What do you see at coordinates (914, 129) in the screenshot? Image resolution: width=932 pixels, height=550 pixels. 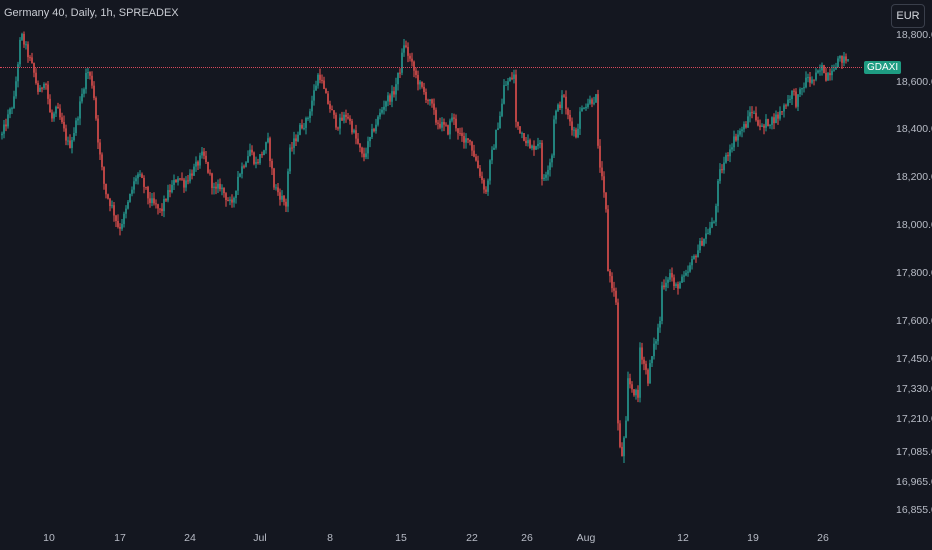 I see `price-tick-label: 18,400.0` at bounding box center [914, 129].